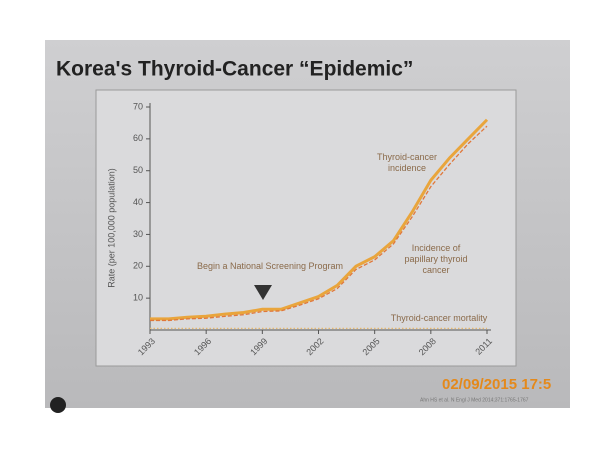  What do you see at coordinates (138, 266) in the screenshot?
I see `y-tick-label: 20` at bounding box center [138, 266].